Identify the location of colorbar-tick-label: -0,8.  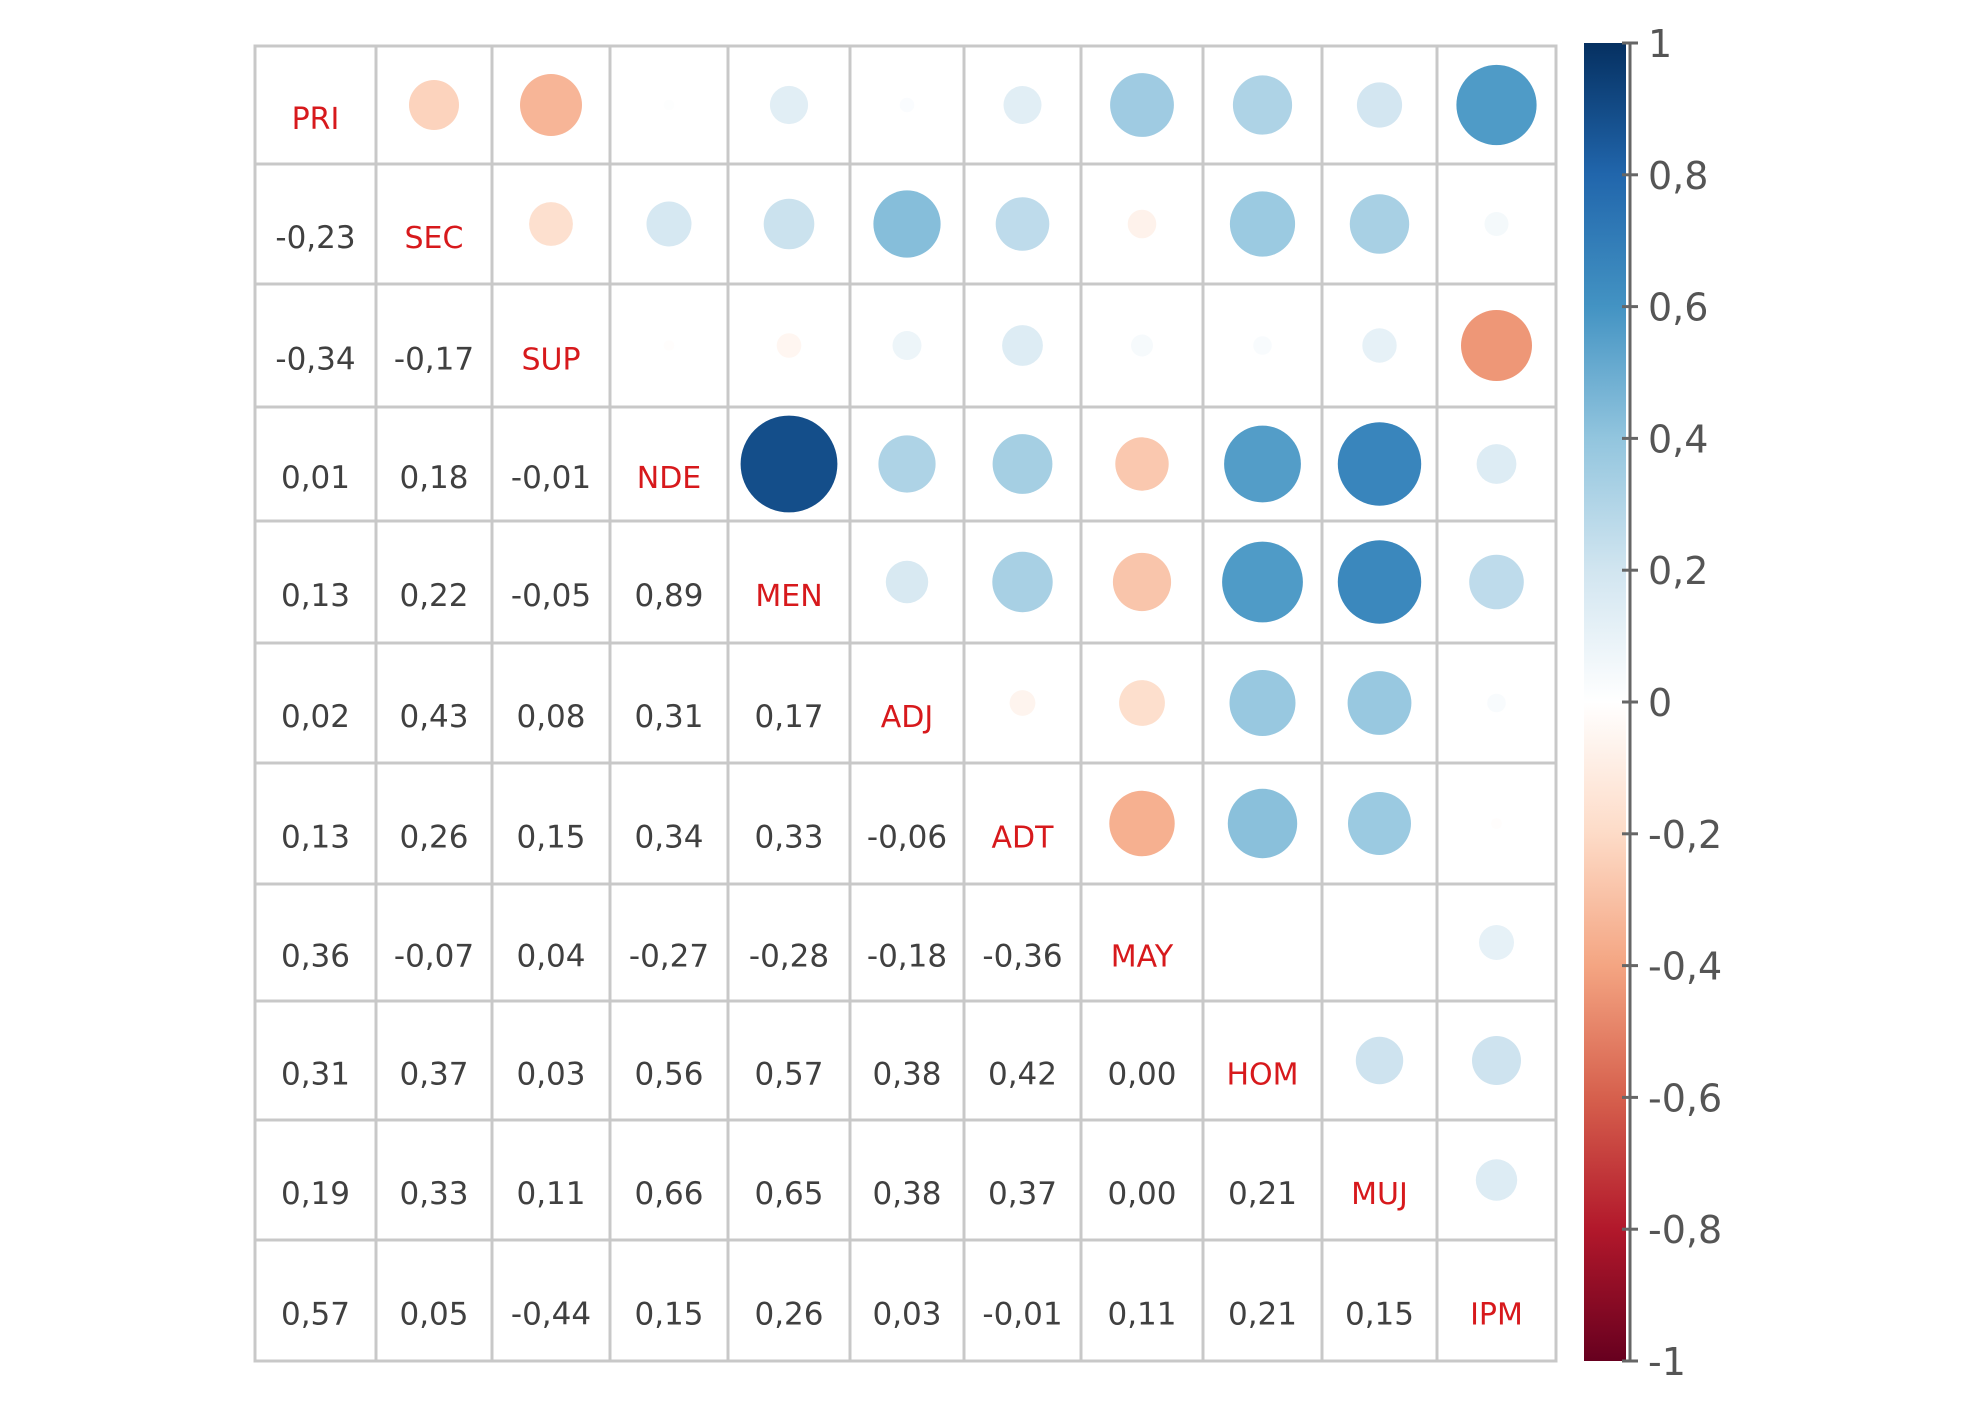
(1685, 1230).